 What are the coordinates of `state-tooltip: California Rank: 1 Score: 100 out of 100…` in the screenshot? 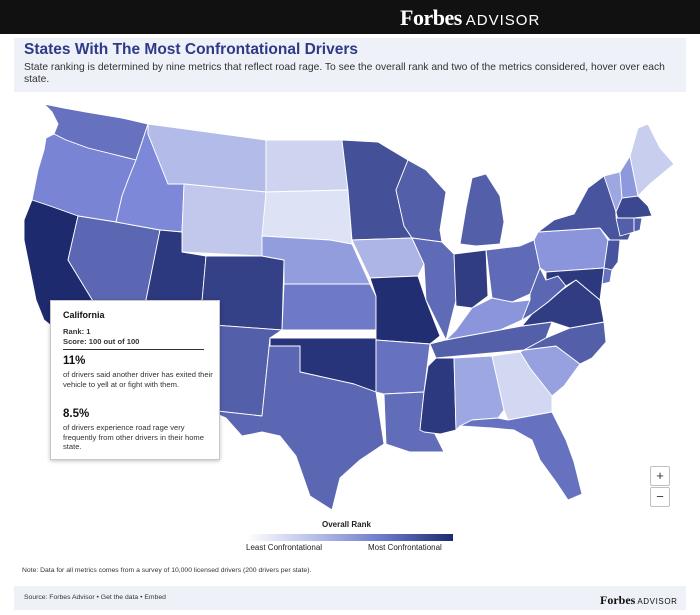 It's located at (135, 380).